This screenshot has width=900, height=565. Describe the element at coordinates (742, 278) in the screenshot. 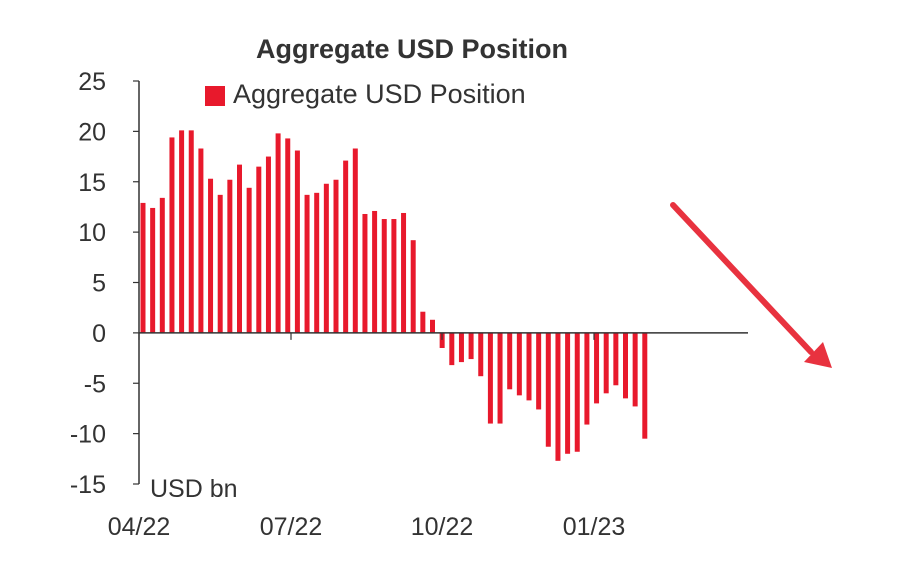

I see `arrow-shaft` at that location.